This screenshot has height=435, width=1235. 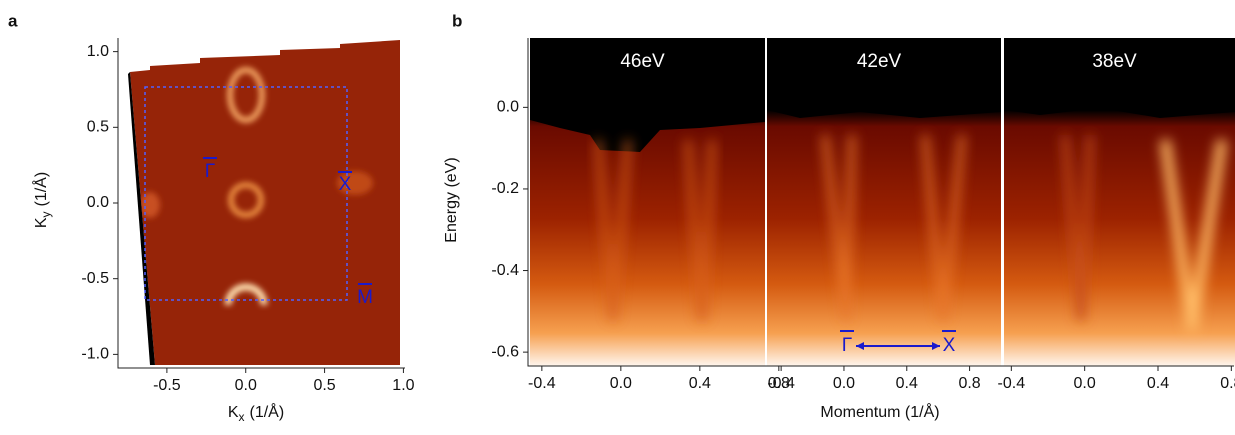 What do you see at coordinates (95, 354) in the screenshot?
I see `y-tick-label: -1.0` at bounding box center [95, 354].